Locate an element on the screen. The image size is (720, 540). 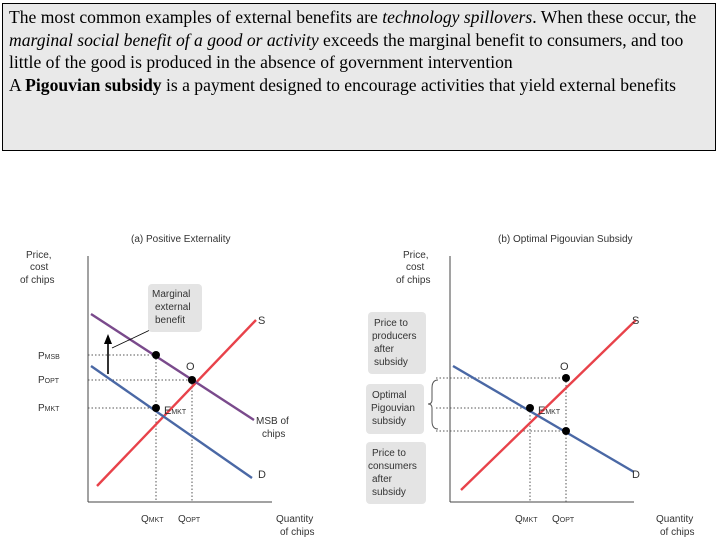
graph-a-title: (a) Positive Externality is located at coordinates (180, 239).